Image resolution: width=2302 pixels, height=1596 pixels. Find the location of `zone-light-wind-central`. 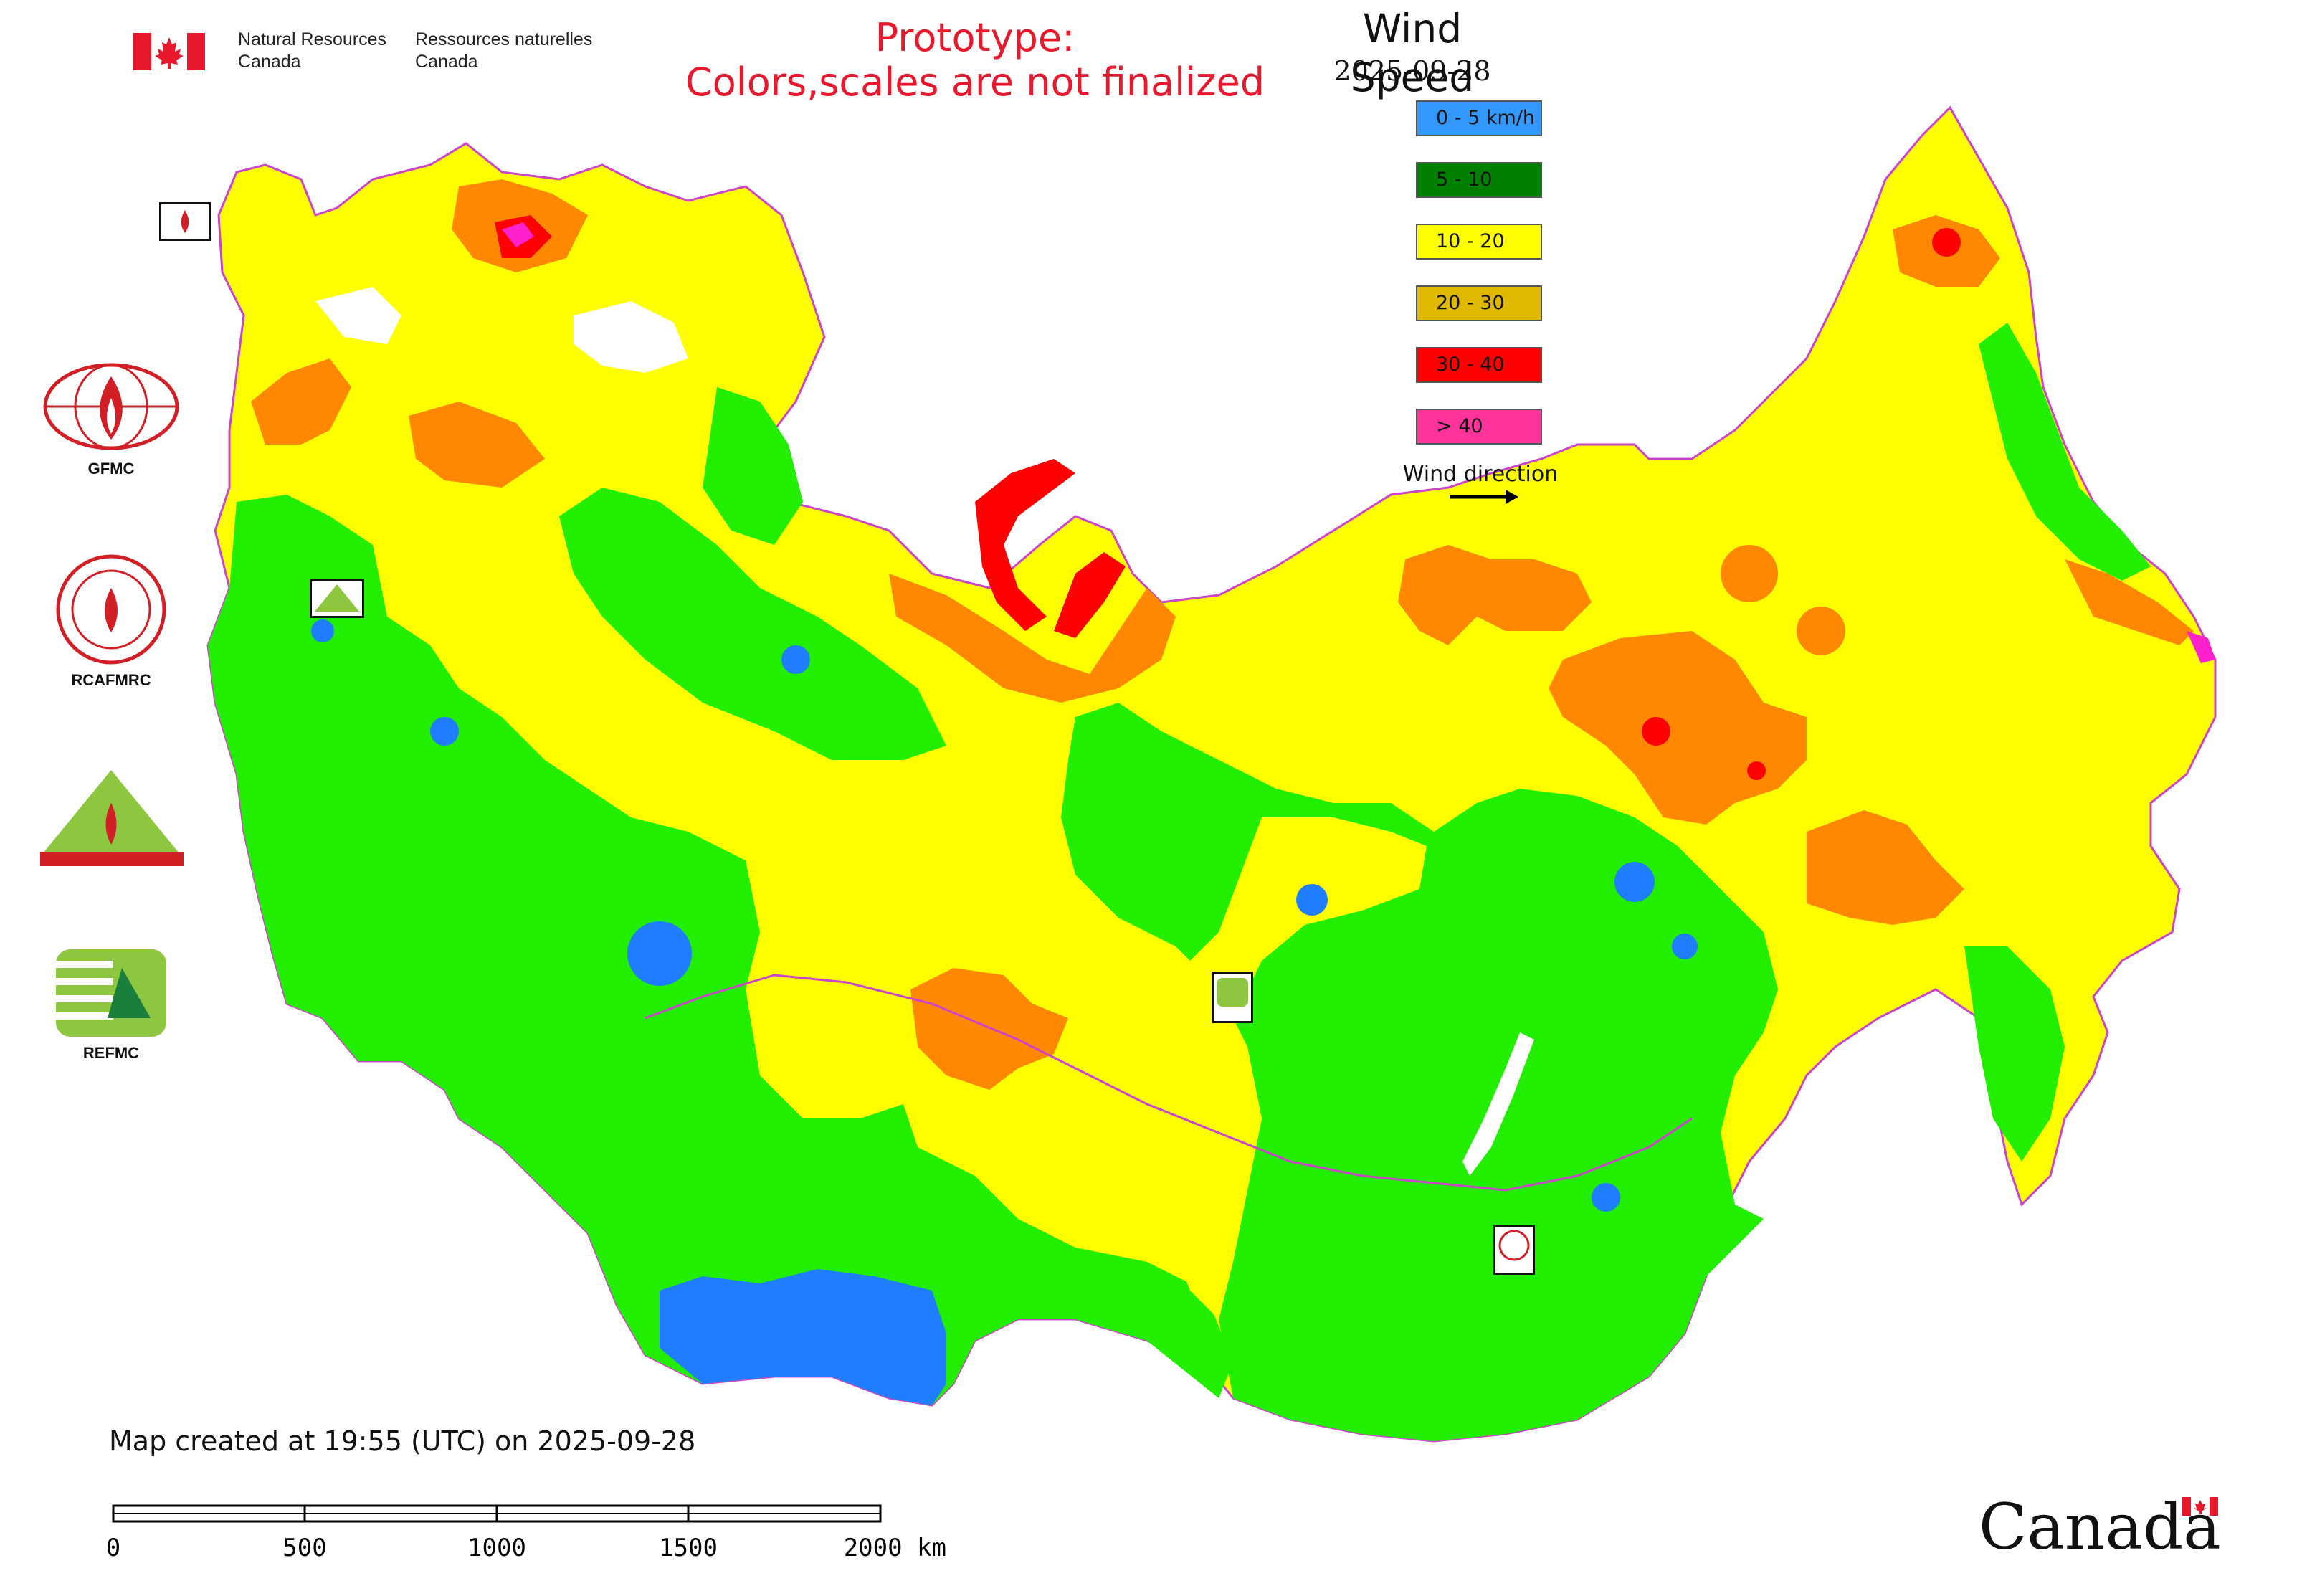

zone-light-wind-central is located at coordinates (753, 624).